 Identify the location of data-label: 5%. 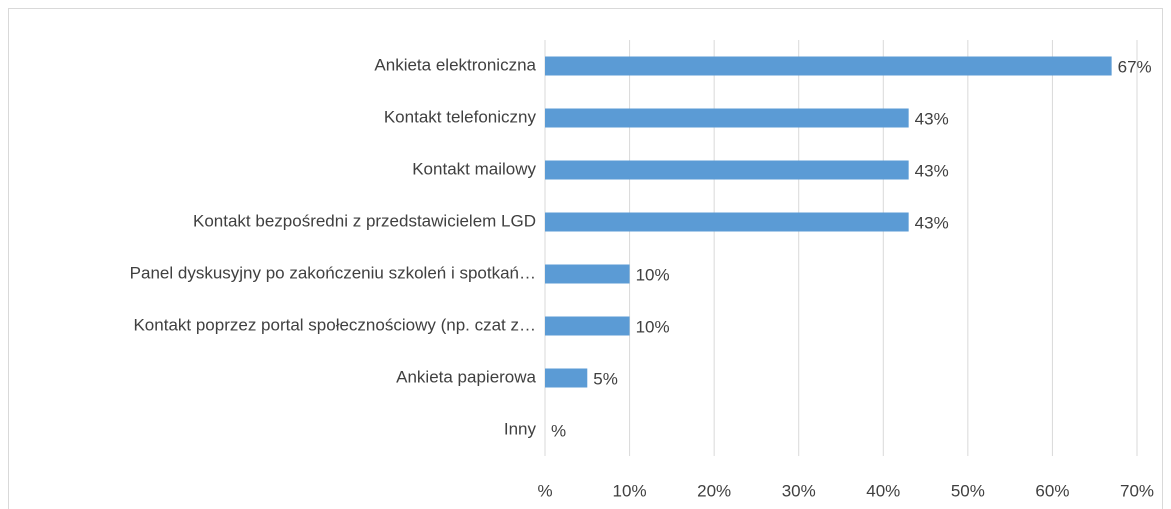
(605, 378).